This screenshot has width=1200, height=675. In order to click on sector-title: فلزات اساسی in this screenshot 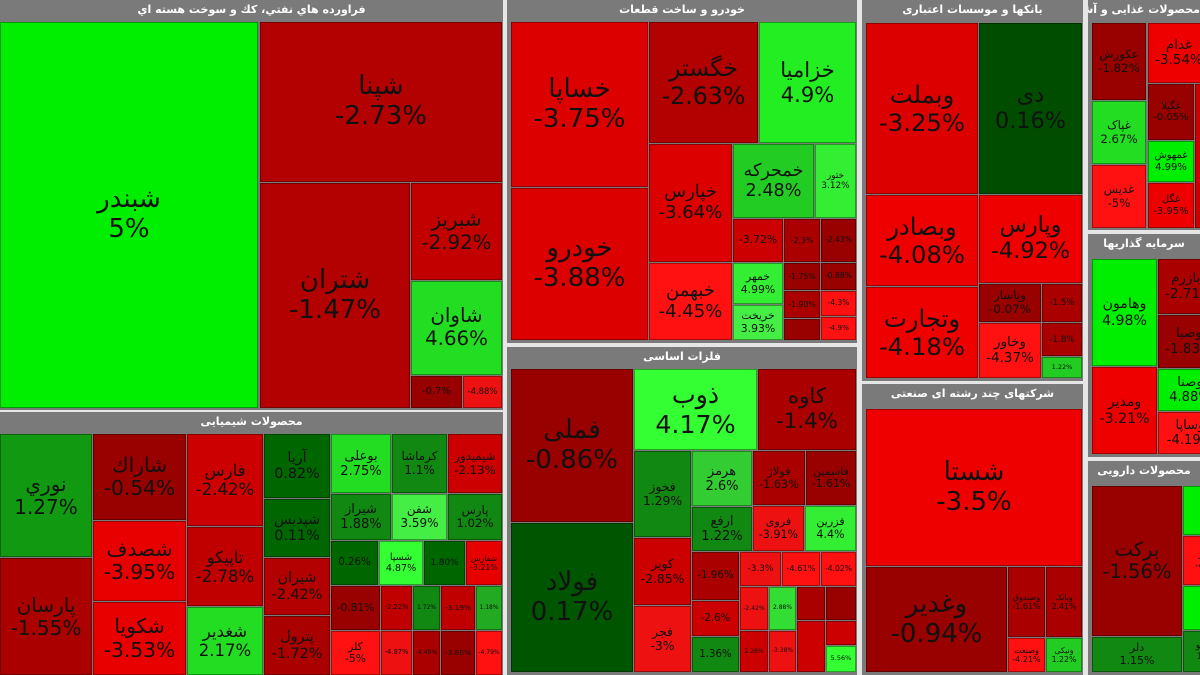, I will do `click(682, 356)`.